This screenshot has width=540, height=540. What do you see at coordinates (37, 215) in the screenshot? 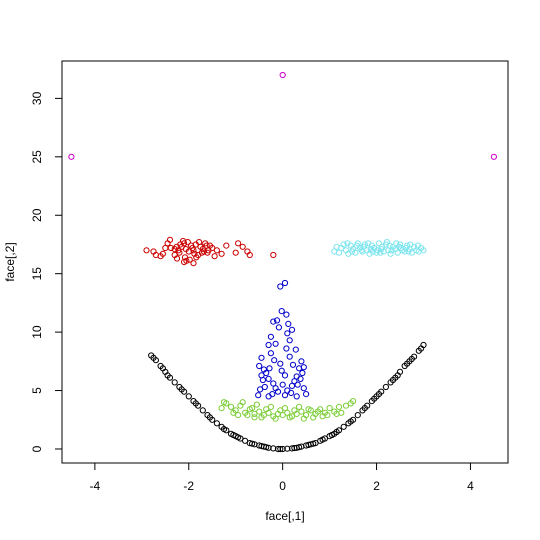
I see `y-tick-label: 20` at bounding box center [37, 215].